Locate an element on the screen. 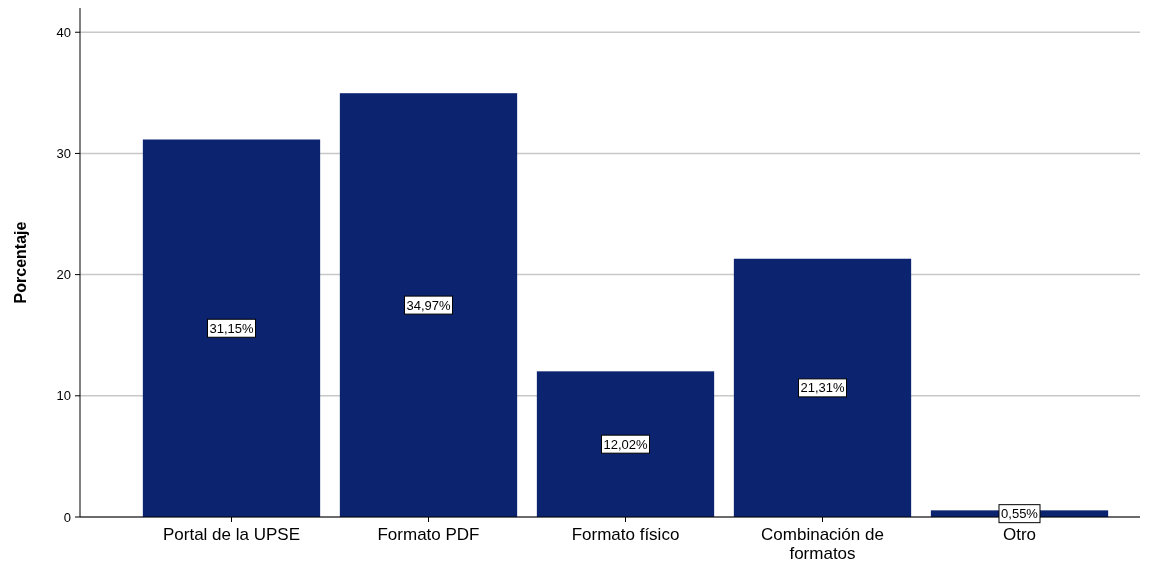 Image resolution: width=1160 pixels, height=570 pixels. x-tick-label: Formato PDF is located at coordinates (428, 534).